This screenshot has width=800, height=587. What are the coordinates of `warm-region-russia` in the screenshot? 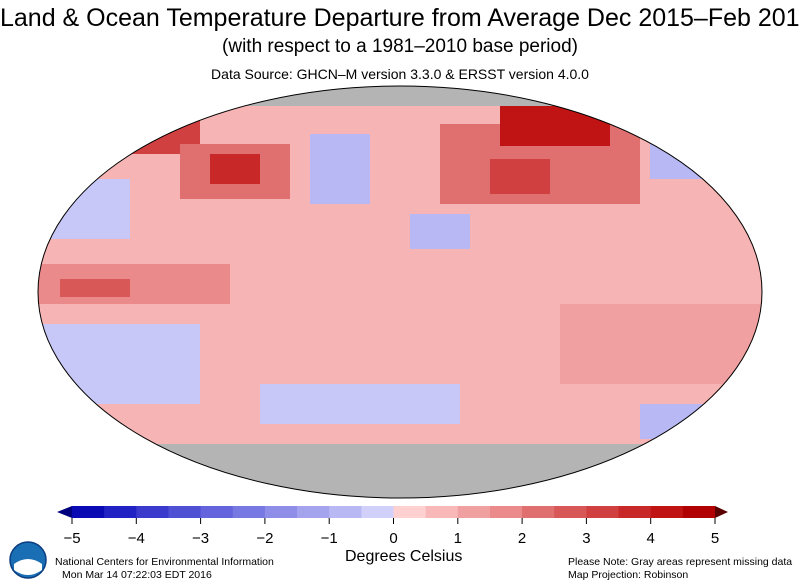 It's located at (520, 176).